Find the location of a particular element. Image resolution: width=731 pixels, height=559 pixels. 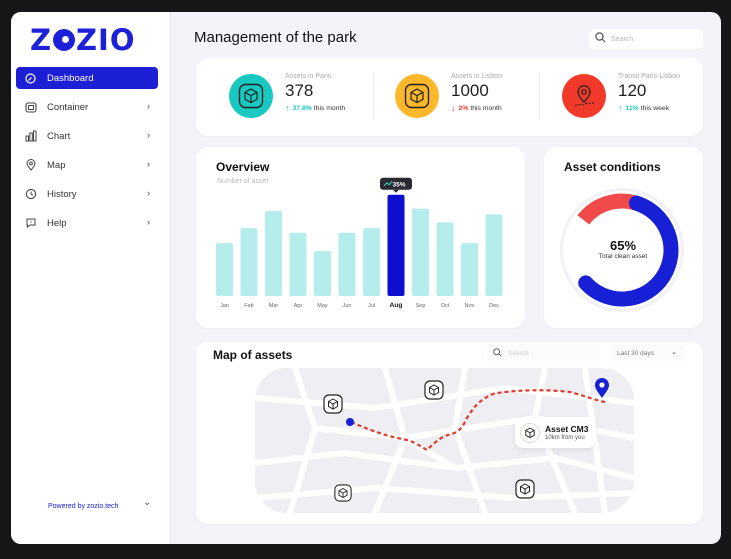

divider is located at coordinates (539, 96).